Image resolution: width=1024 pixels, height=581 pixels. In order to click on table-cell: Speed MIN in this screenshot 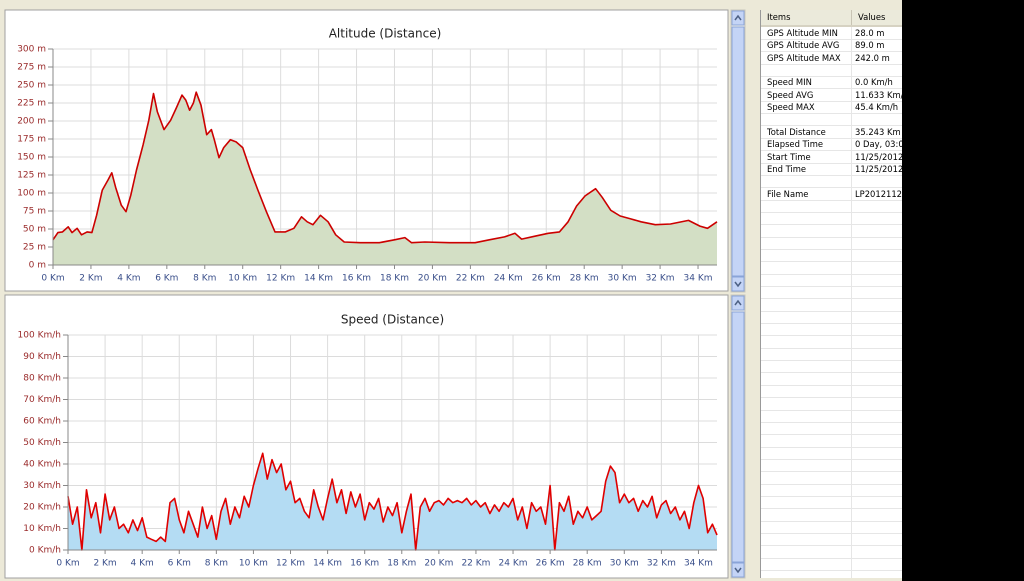, I will do `click(789, 82)`.